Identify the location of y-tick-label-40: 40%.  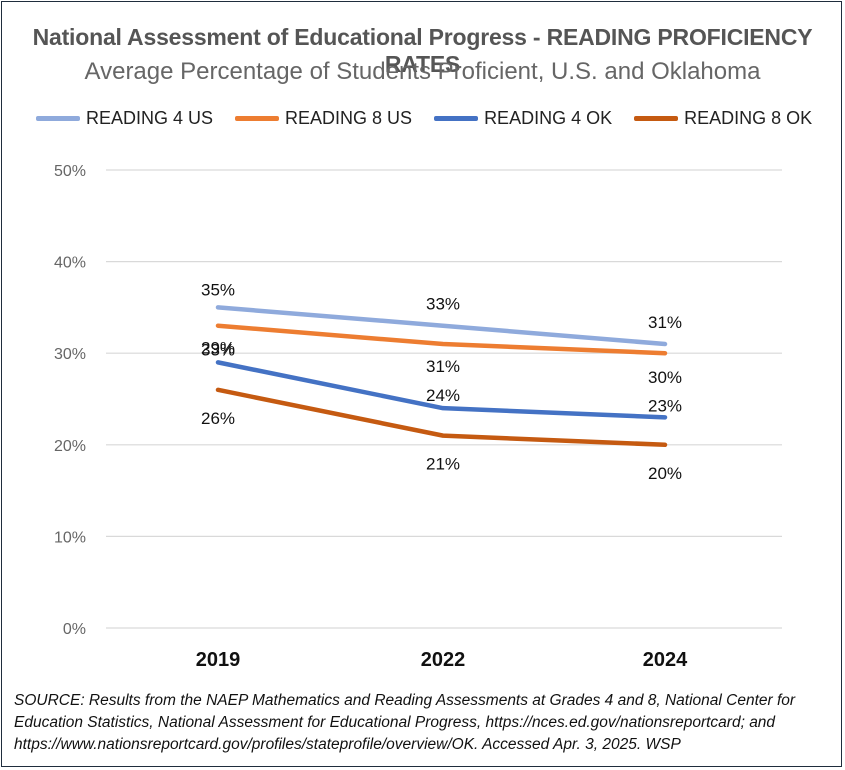
(70, 263).